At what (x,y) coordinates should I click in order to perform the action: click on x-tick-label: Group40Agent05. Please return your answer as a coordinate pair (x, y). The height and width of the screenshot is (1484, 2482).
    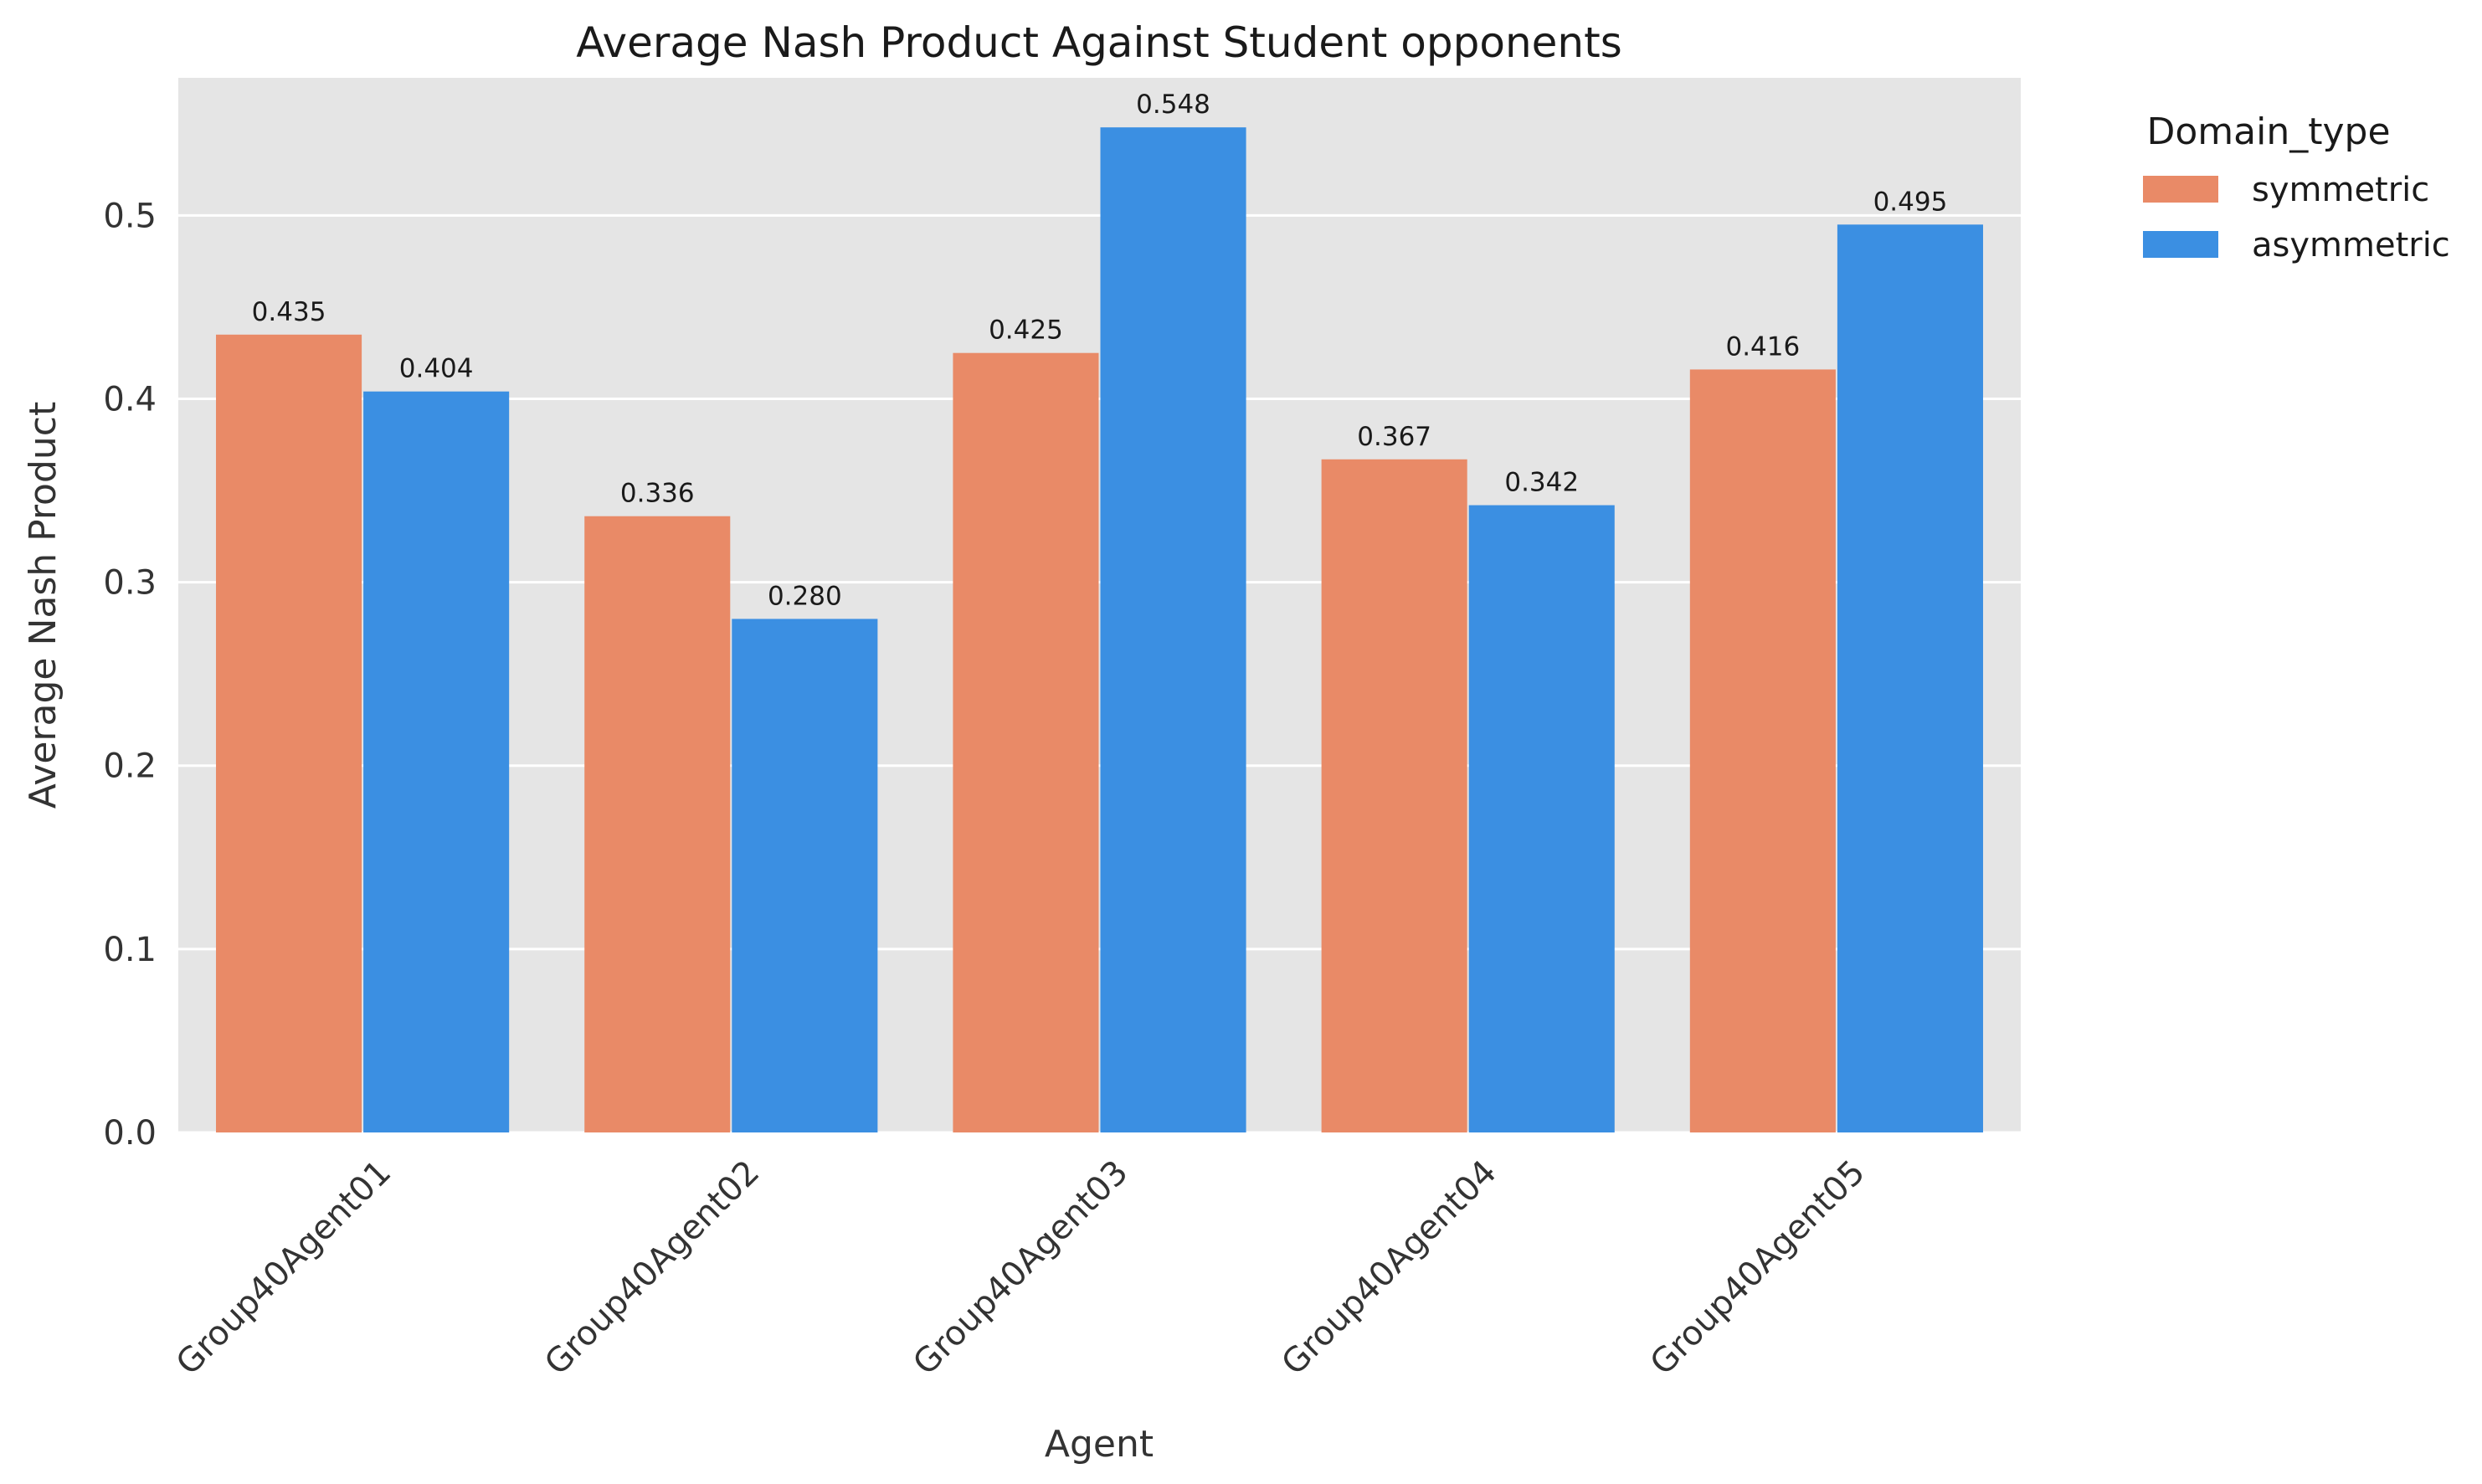
    Looking at the image, I should click on (1758, 1268).